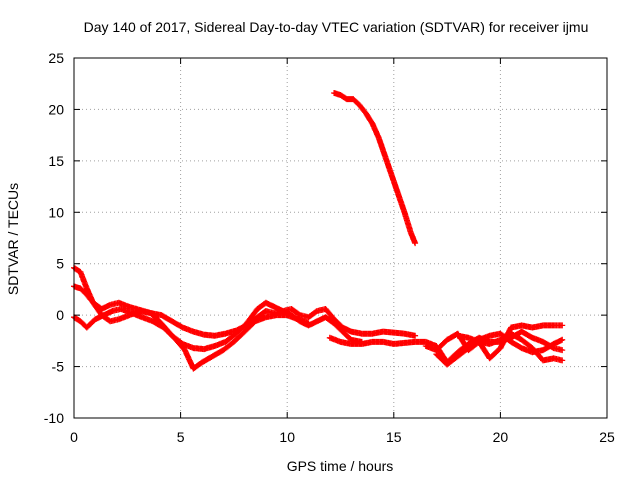 The width and height of the screenshot is (640, 480). What do you see at coordinates (56, 161) in the screenshot?
I see `y-tick-label: 15` at bounding box center [56, 161].